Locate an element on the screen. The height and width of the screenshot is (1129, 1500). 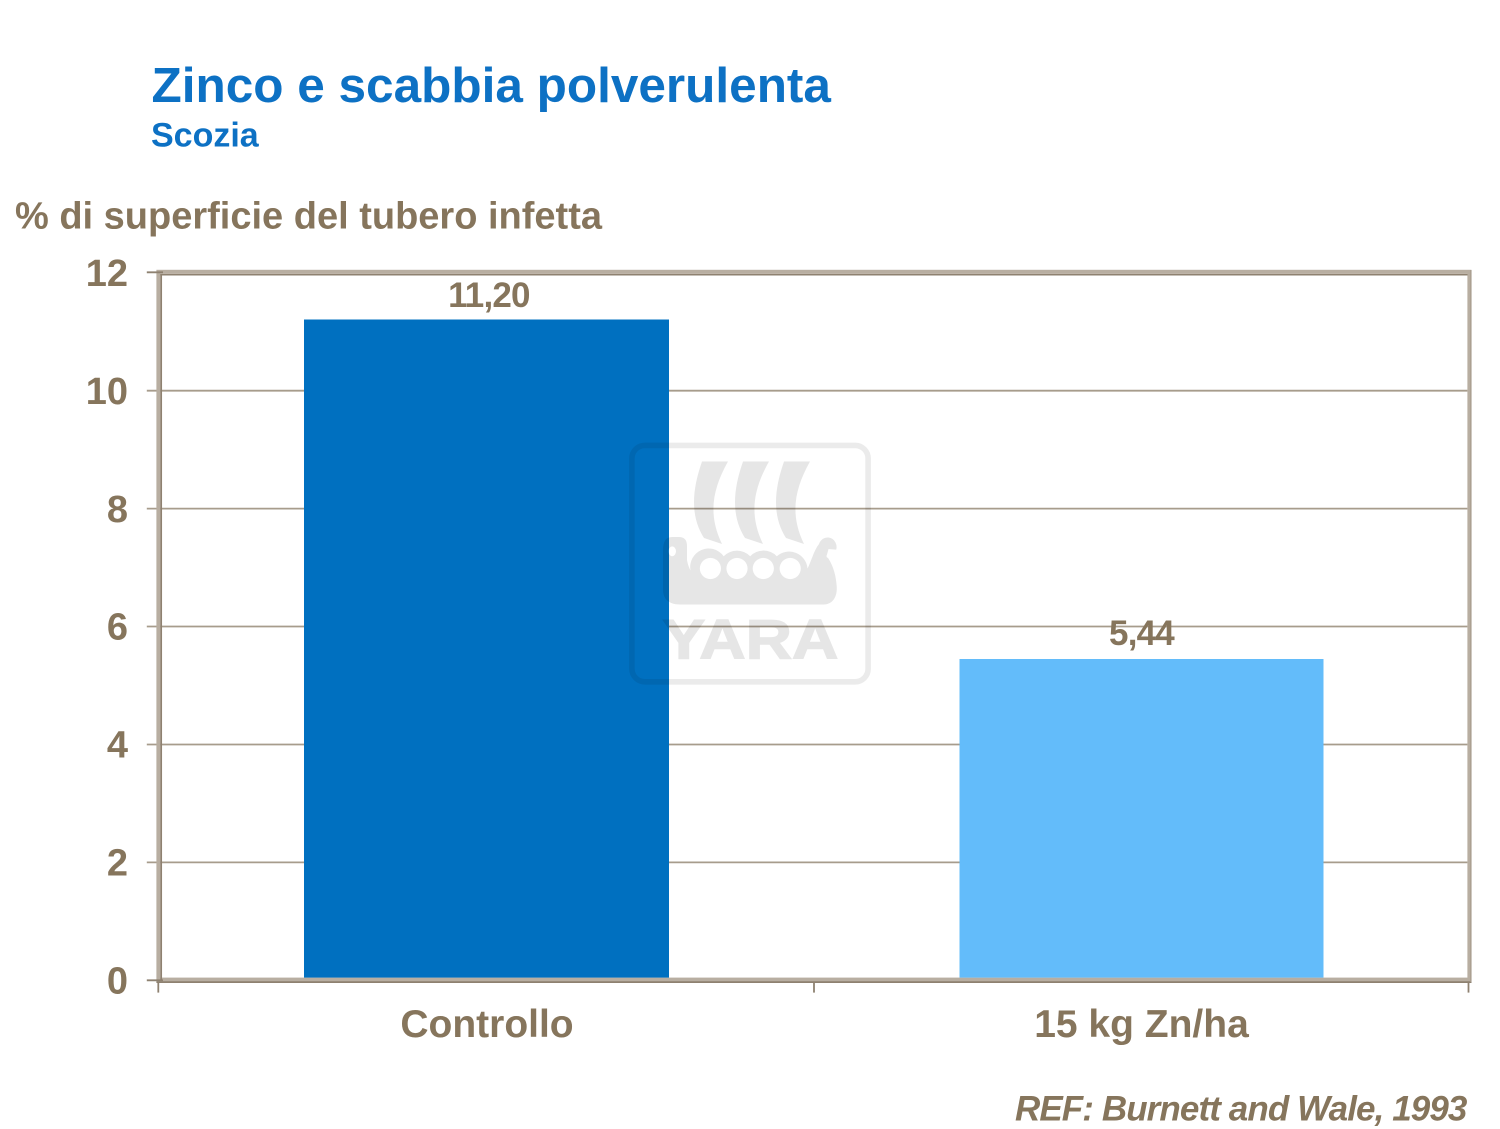
svg-text: 11,20 is located at coordinates (489, 295).